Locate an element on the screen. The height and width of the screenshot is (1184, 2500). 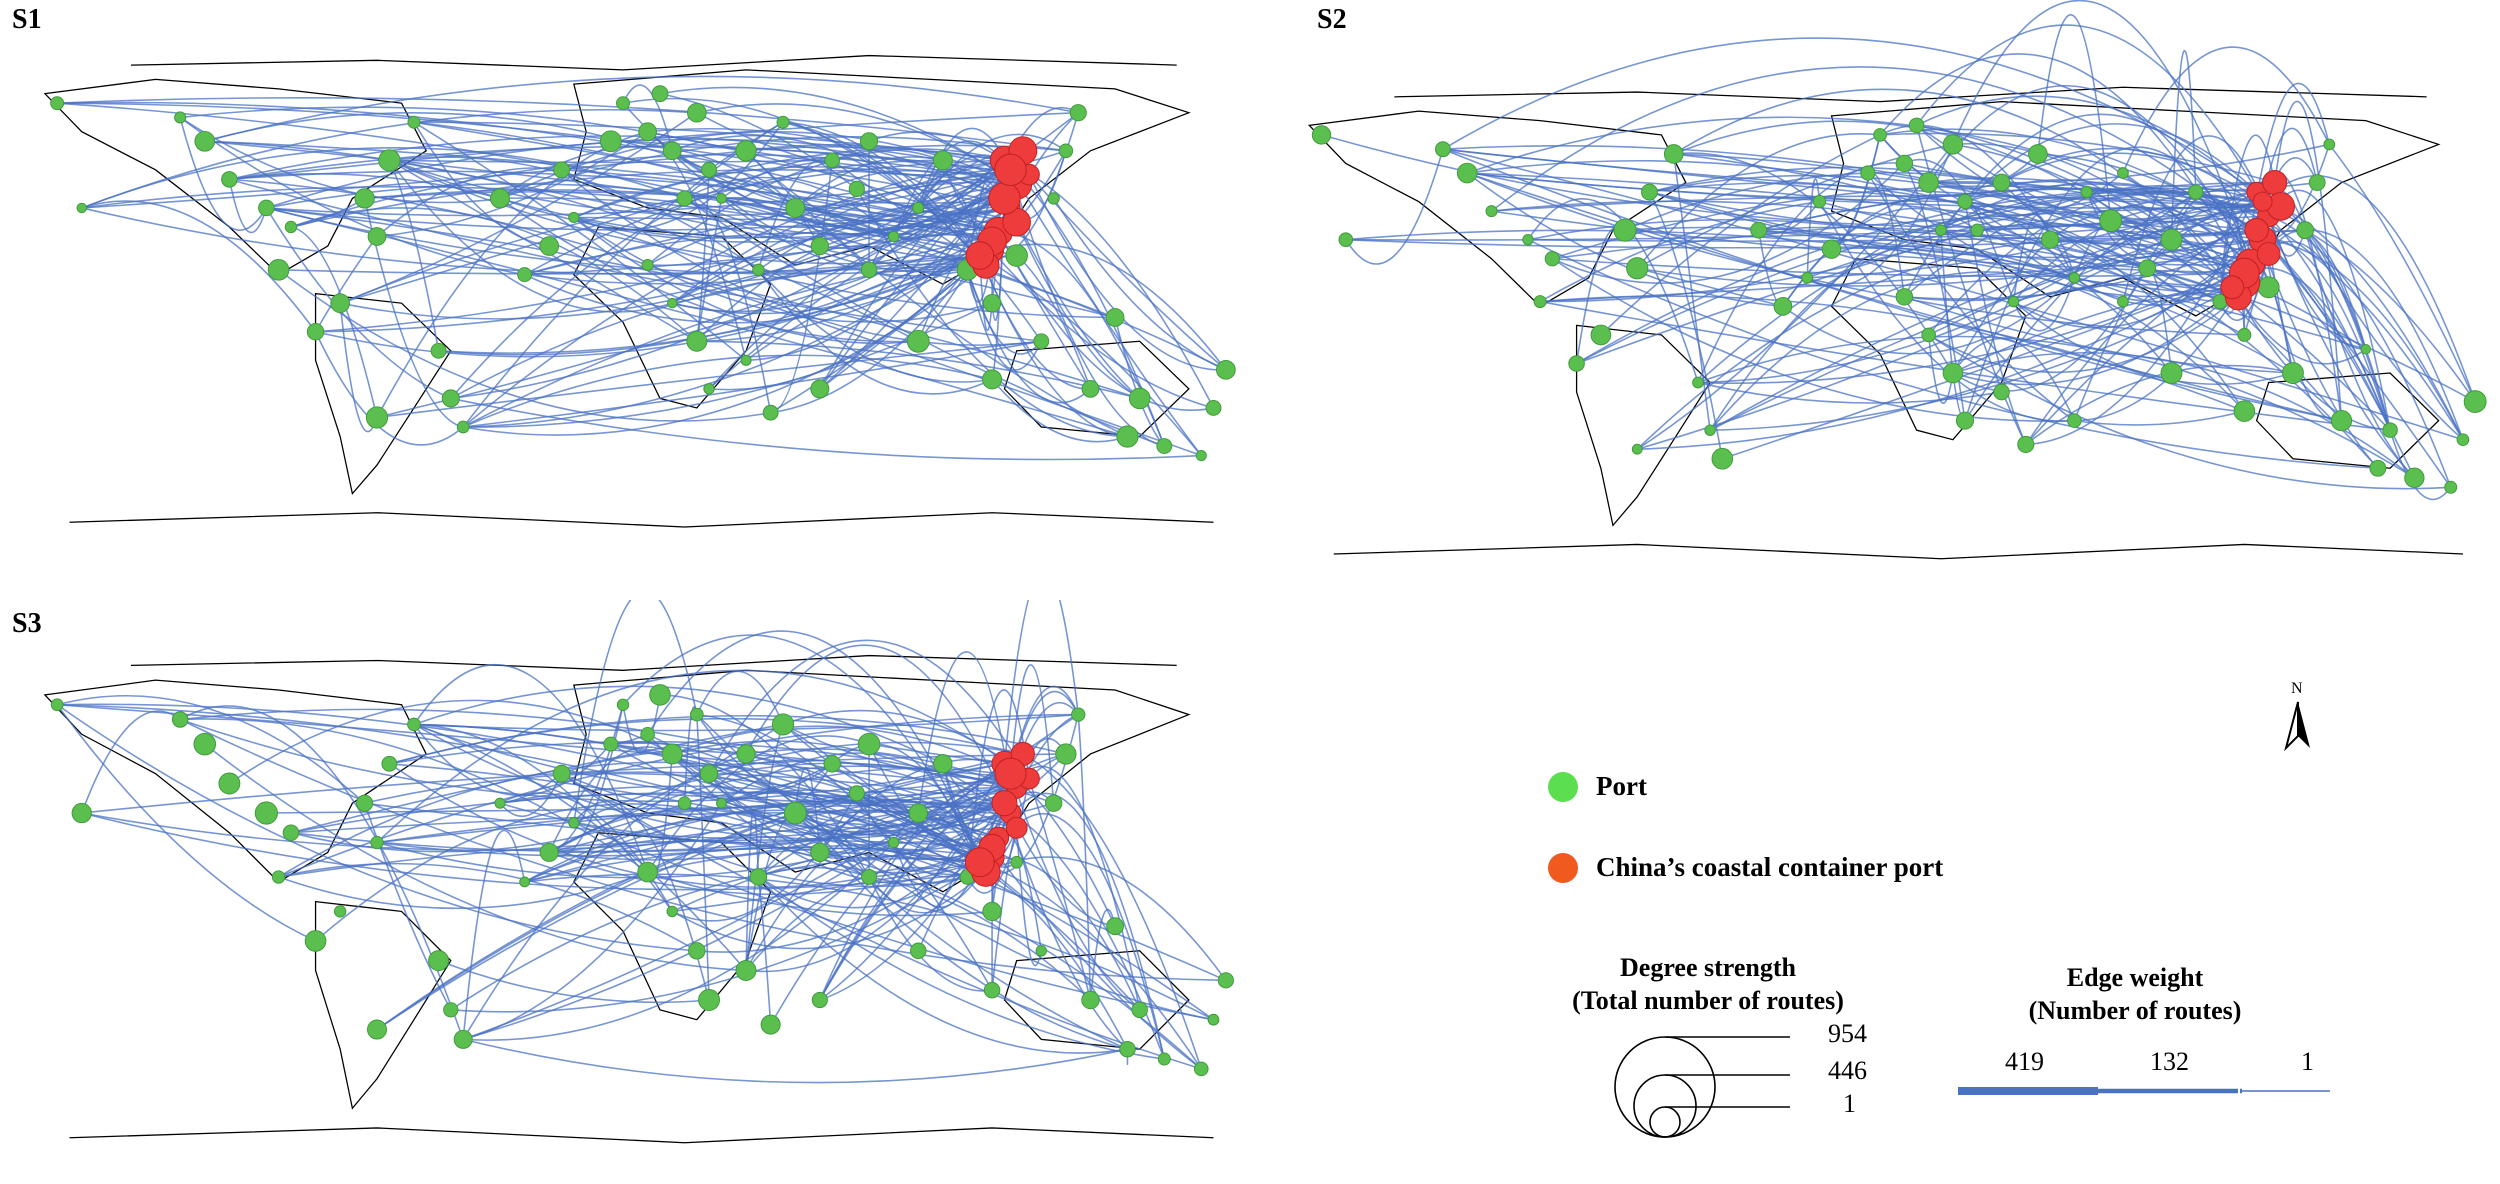
china-port-nodes is located at coordinates (1002, 814).